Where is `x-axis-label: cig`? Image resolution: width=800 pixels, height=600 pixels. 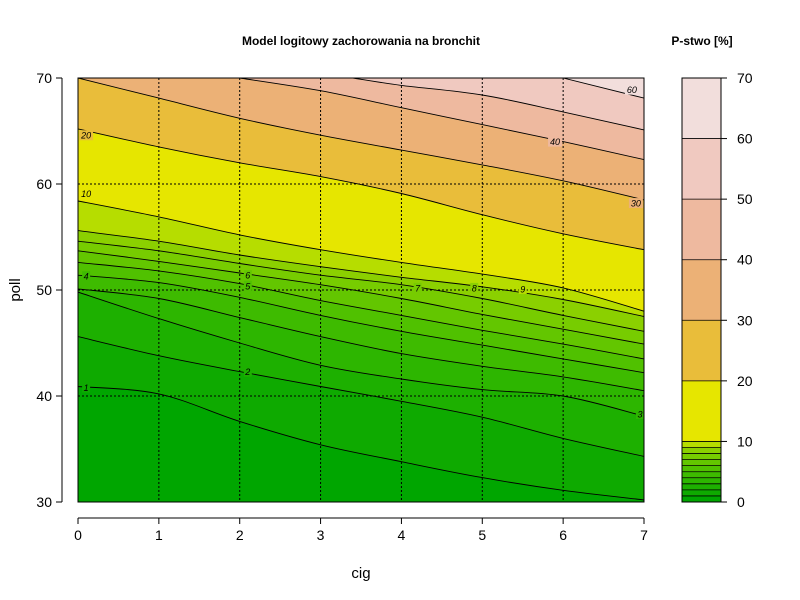
x-axis-label: cig is located at coordinates (360, 573).